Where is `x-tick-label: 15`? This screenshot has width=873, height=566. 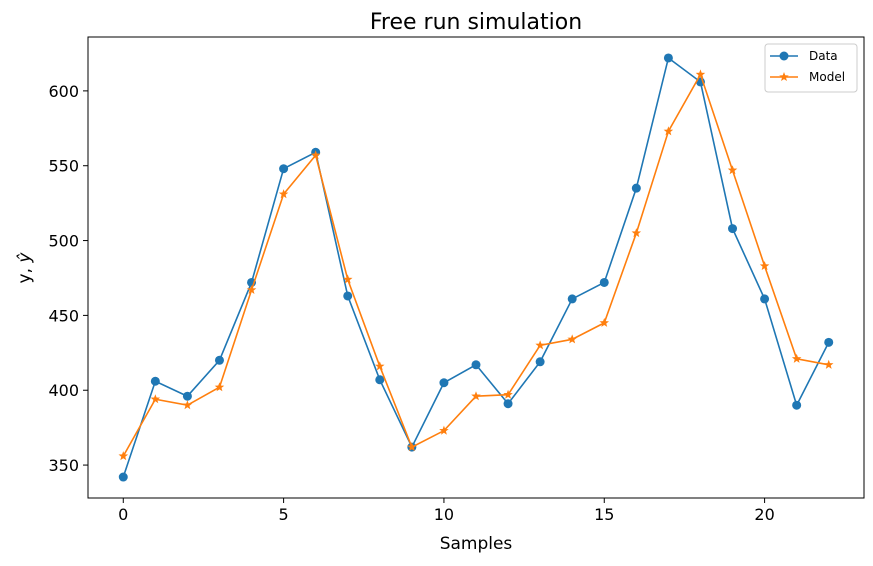
x-tick-label: 15 is located at coordinates (604, 514).